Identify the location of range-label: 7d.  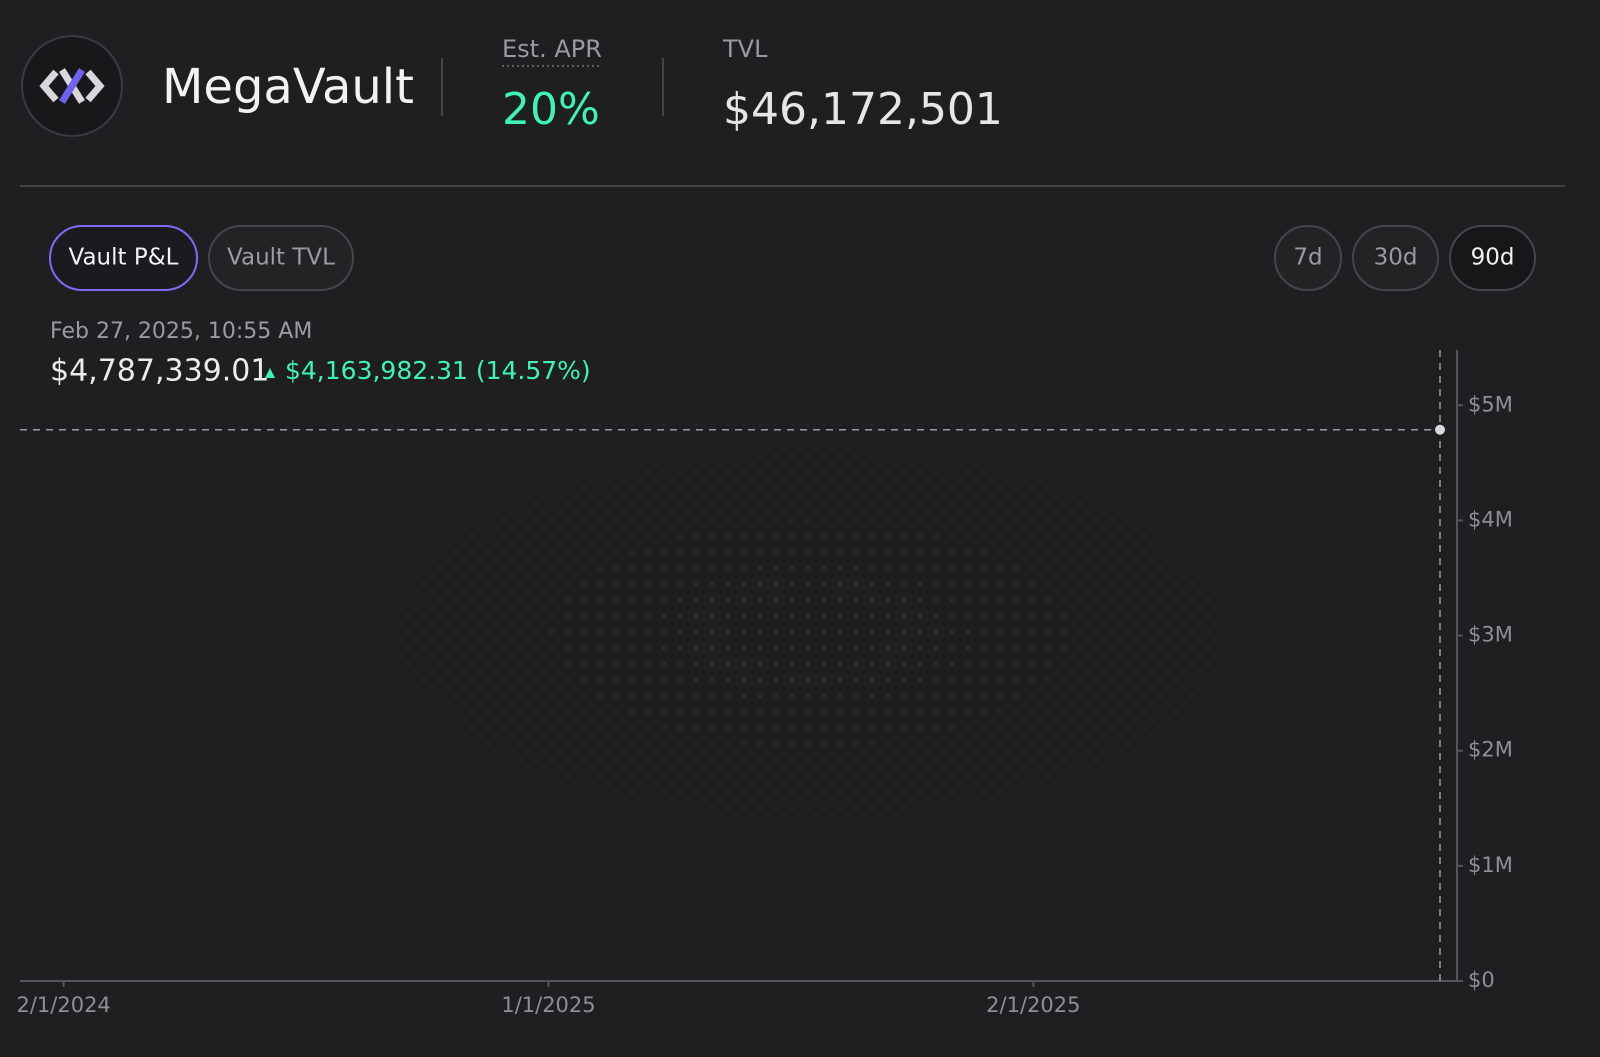
(1307, 258).